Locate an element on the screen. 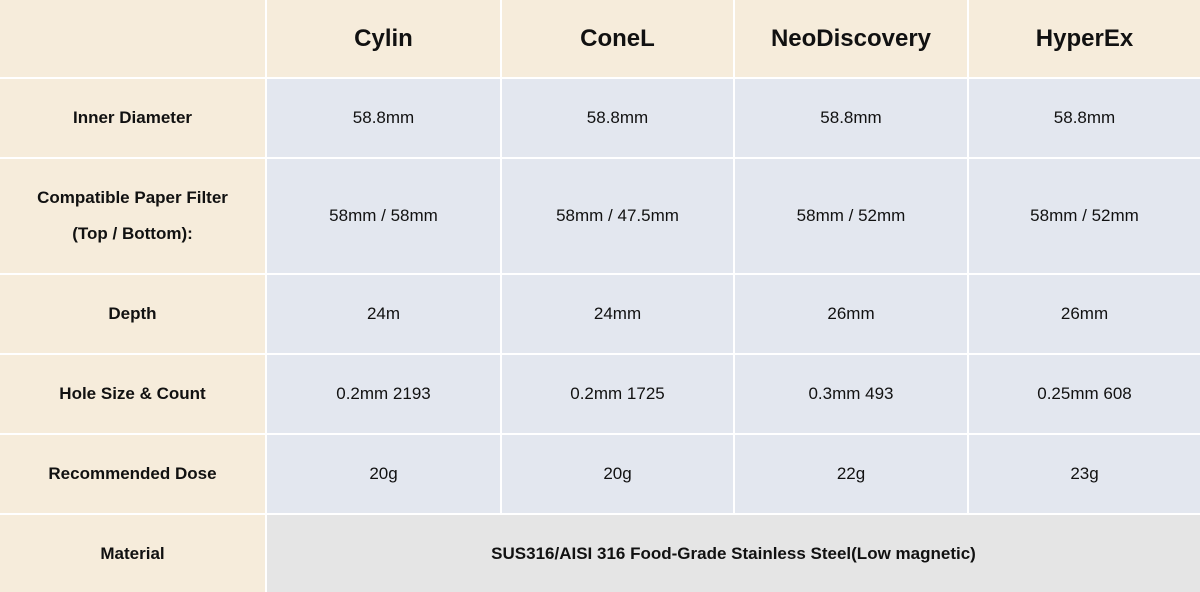 The image size is (1200, 592). table-cell: 24mm is located at coordinates (617, 314).